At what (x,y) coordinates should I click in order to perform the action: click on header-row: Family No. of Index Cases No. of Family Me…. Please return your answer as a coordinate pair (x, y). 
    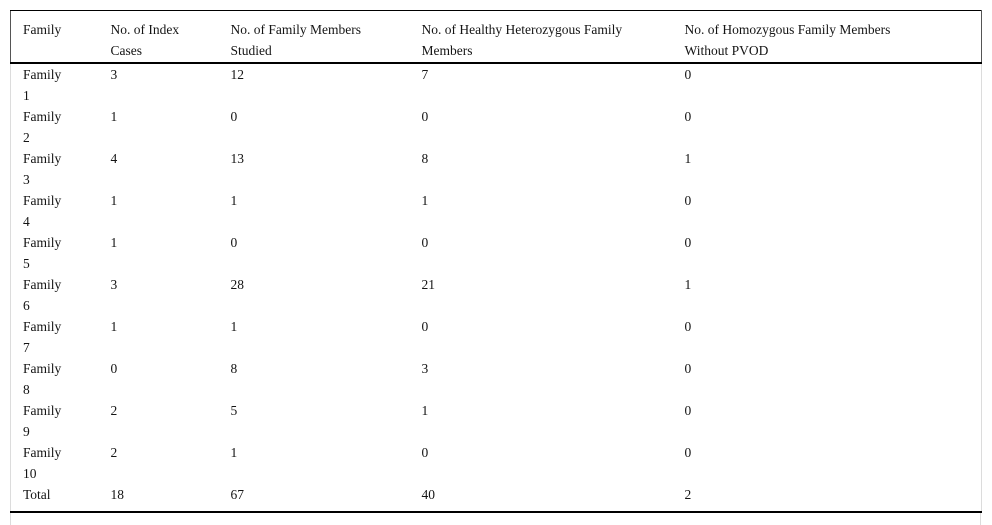
    Looking at the image, I should click on (496, 37).